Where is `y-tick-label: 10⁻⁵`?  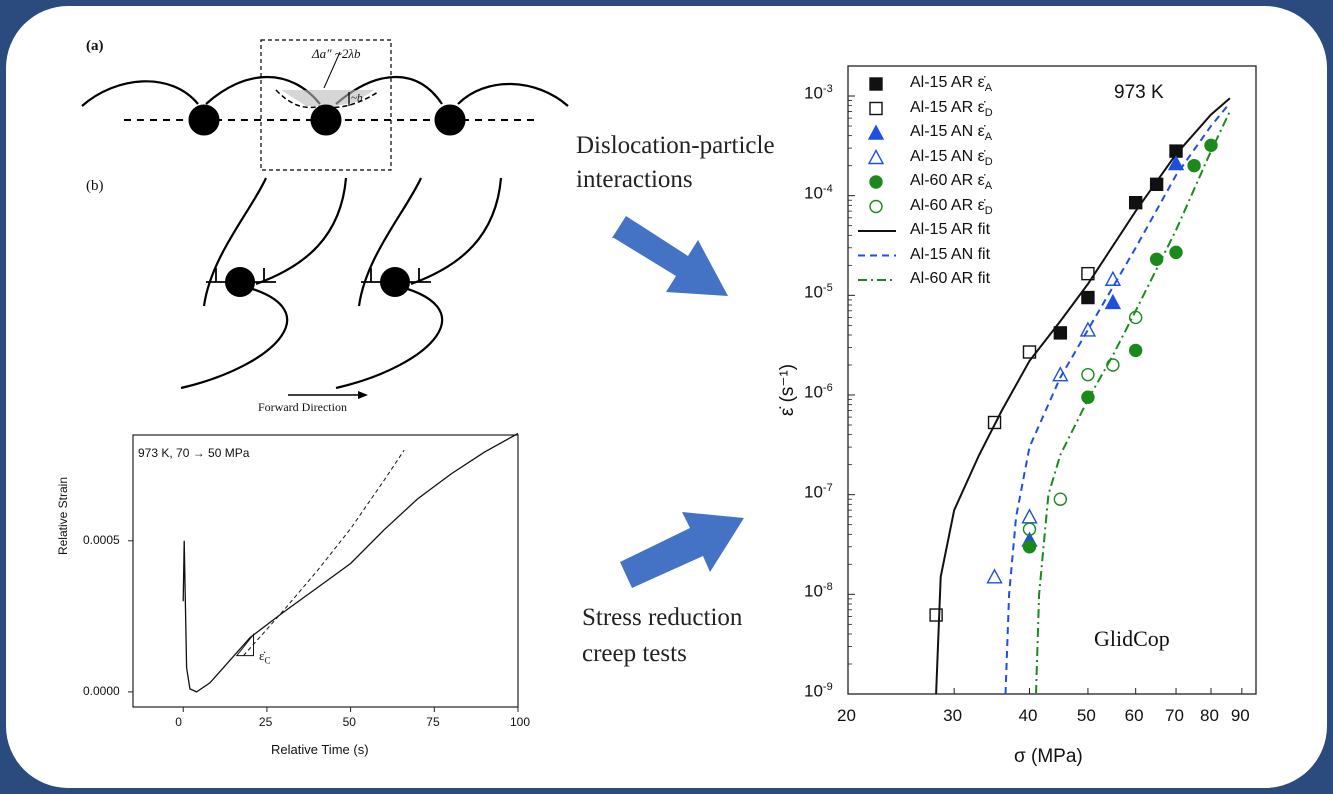
y-tick-label: 10⁻⁵ is located at coordinates (818, 292).